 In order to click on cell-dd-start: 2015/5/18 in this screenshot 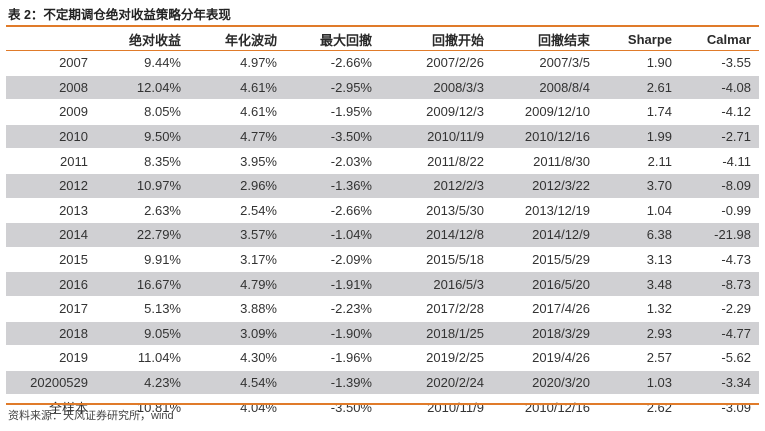, I will do `click(436, 260)`.